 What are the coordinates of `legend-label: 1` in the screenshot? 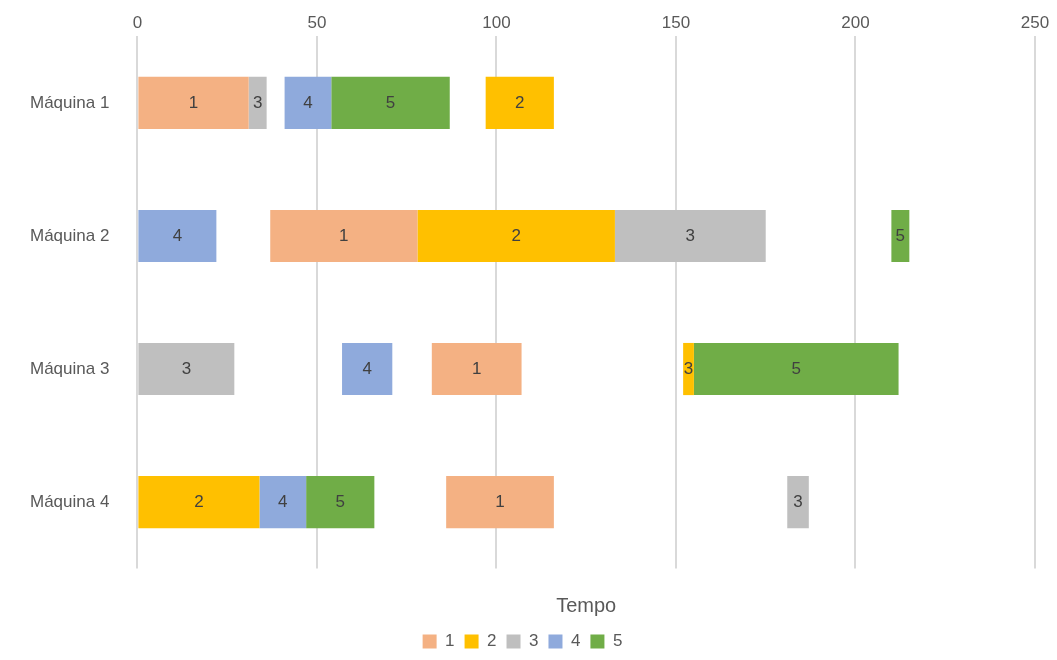 It's located at (450, 641).